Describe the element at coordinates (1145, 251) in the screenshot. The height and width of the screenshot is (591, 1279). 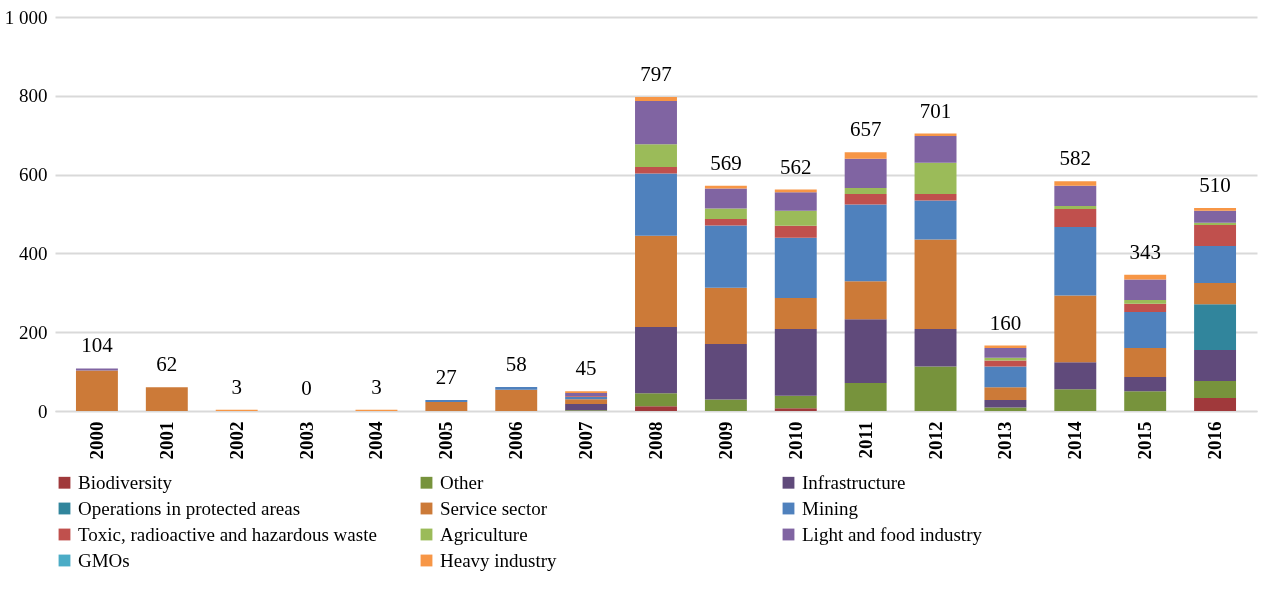
I see `total-label: 343` at that location.